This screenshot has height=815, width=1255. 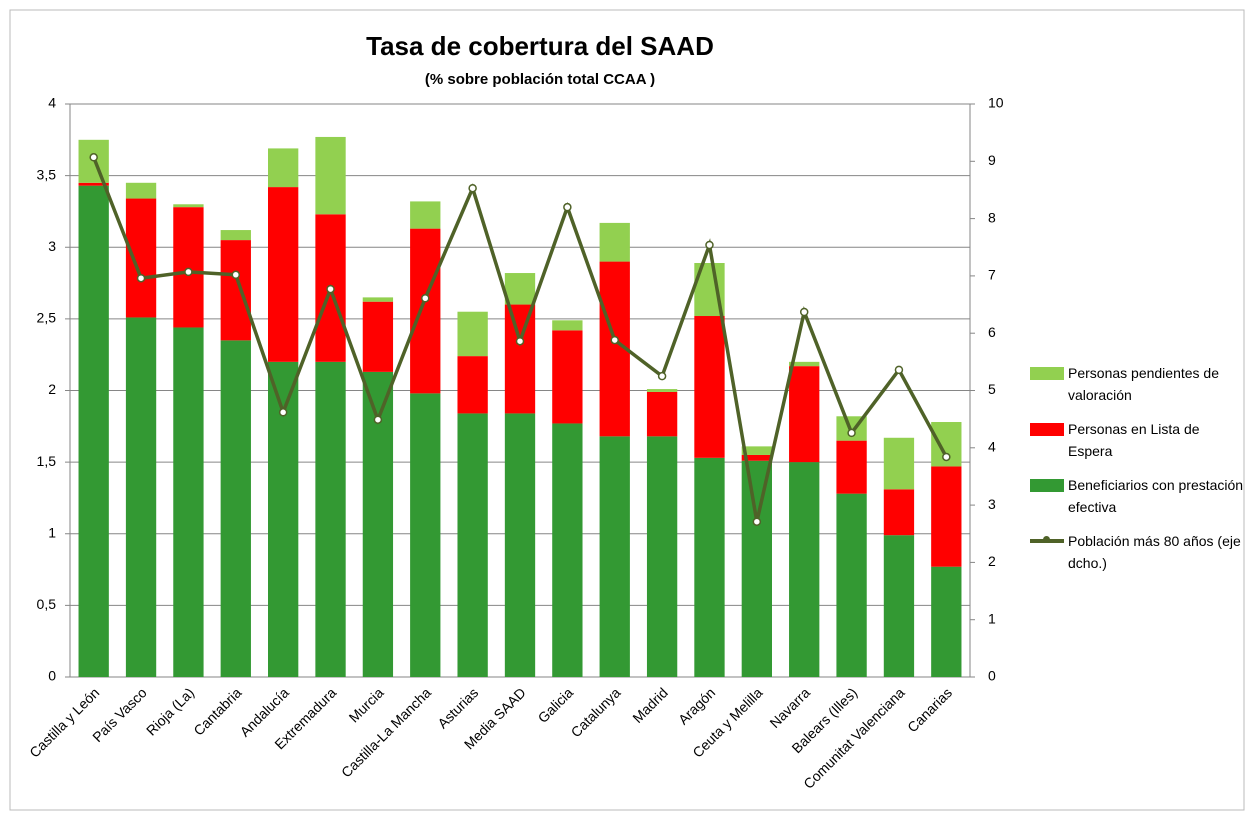 I want to click on chart-subtitle: (% sobre población total CCAA ), so click(x=540, y=79).